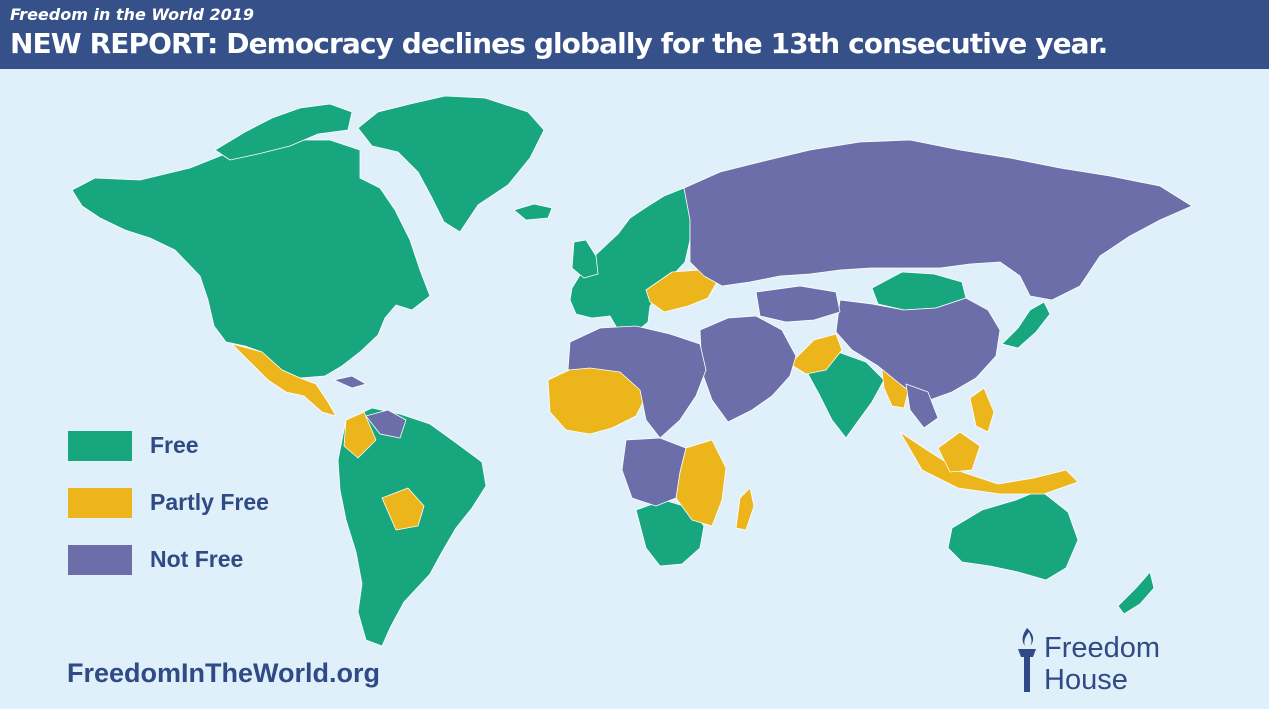 The image size is (1269, 709). I want to click on region-iceland, so click(533, 212).